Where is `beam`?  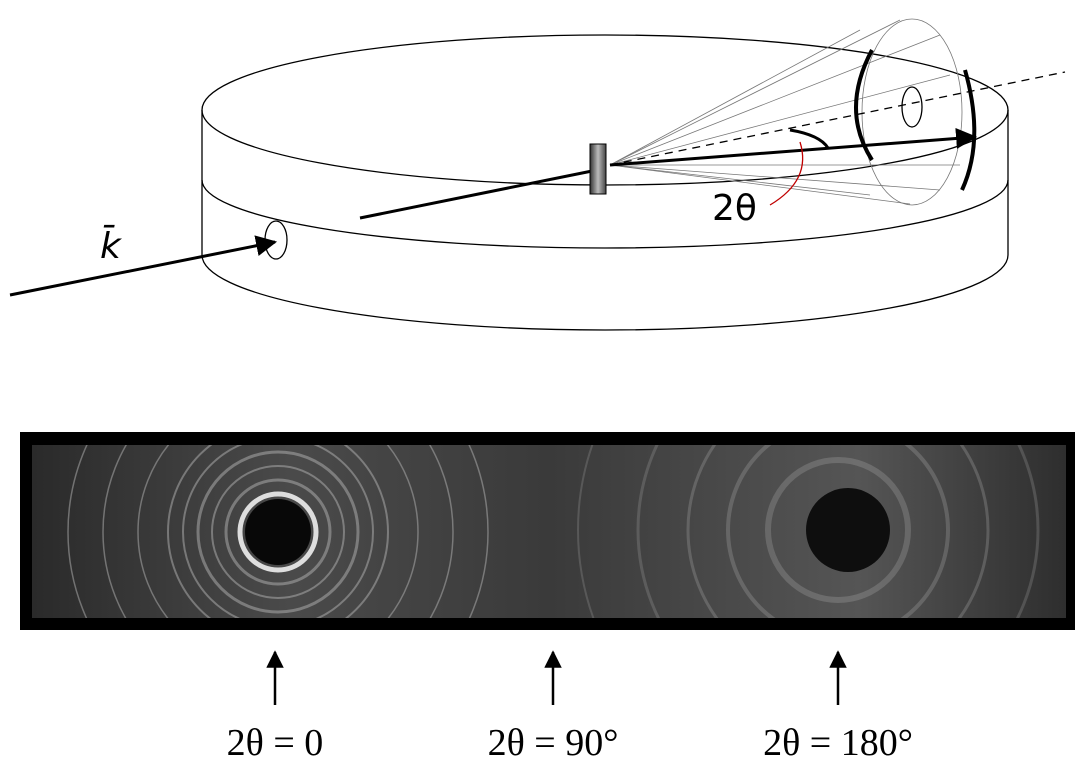
beam is located at coordinates (478, 194).